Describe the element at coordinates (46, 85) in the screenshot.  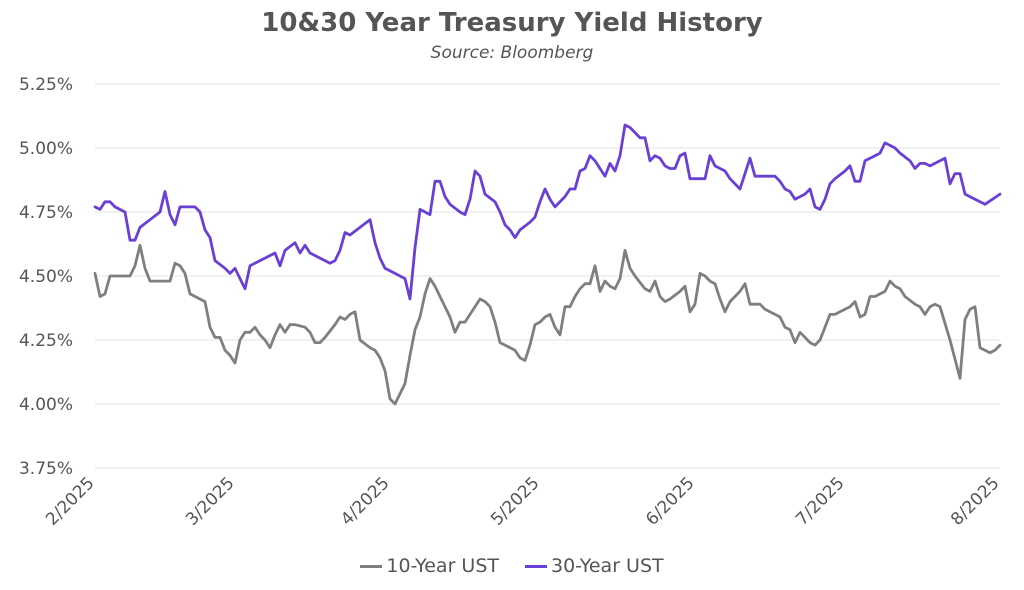
I see `y-tick-label: 5.25%` at that location.